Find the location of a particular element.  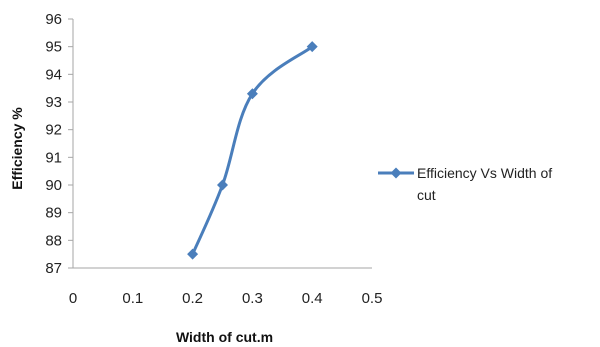

legend-marker-swatch is located at coordinates (396, 173).